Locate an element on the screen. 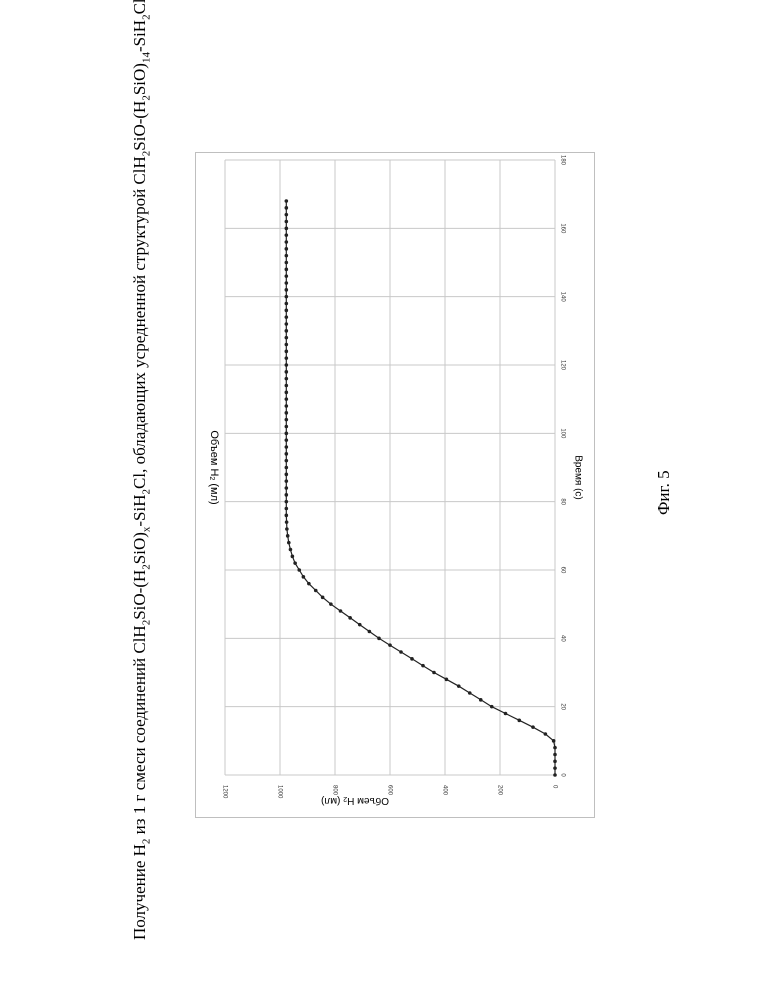 Image resolution: width=780 pixels, height=995 pixels. y-tick-label: 1200 is located at coordinates (224, 792).